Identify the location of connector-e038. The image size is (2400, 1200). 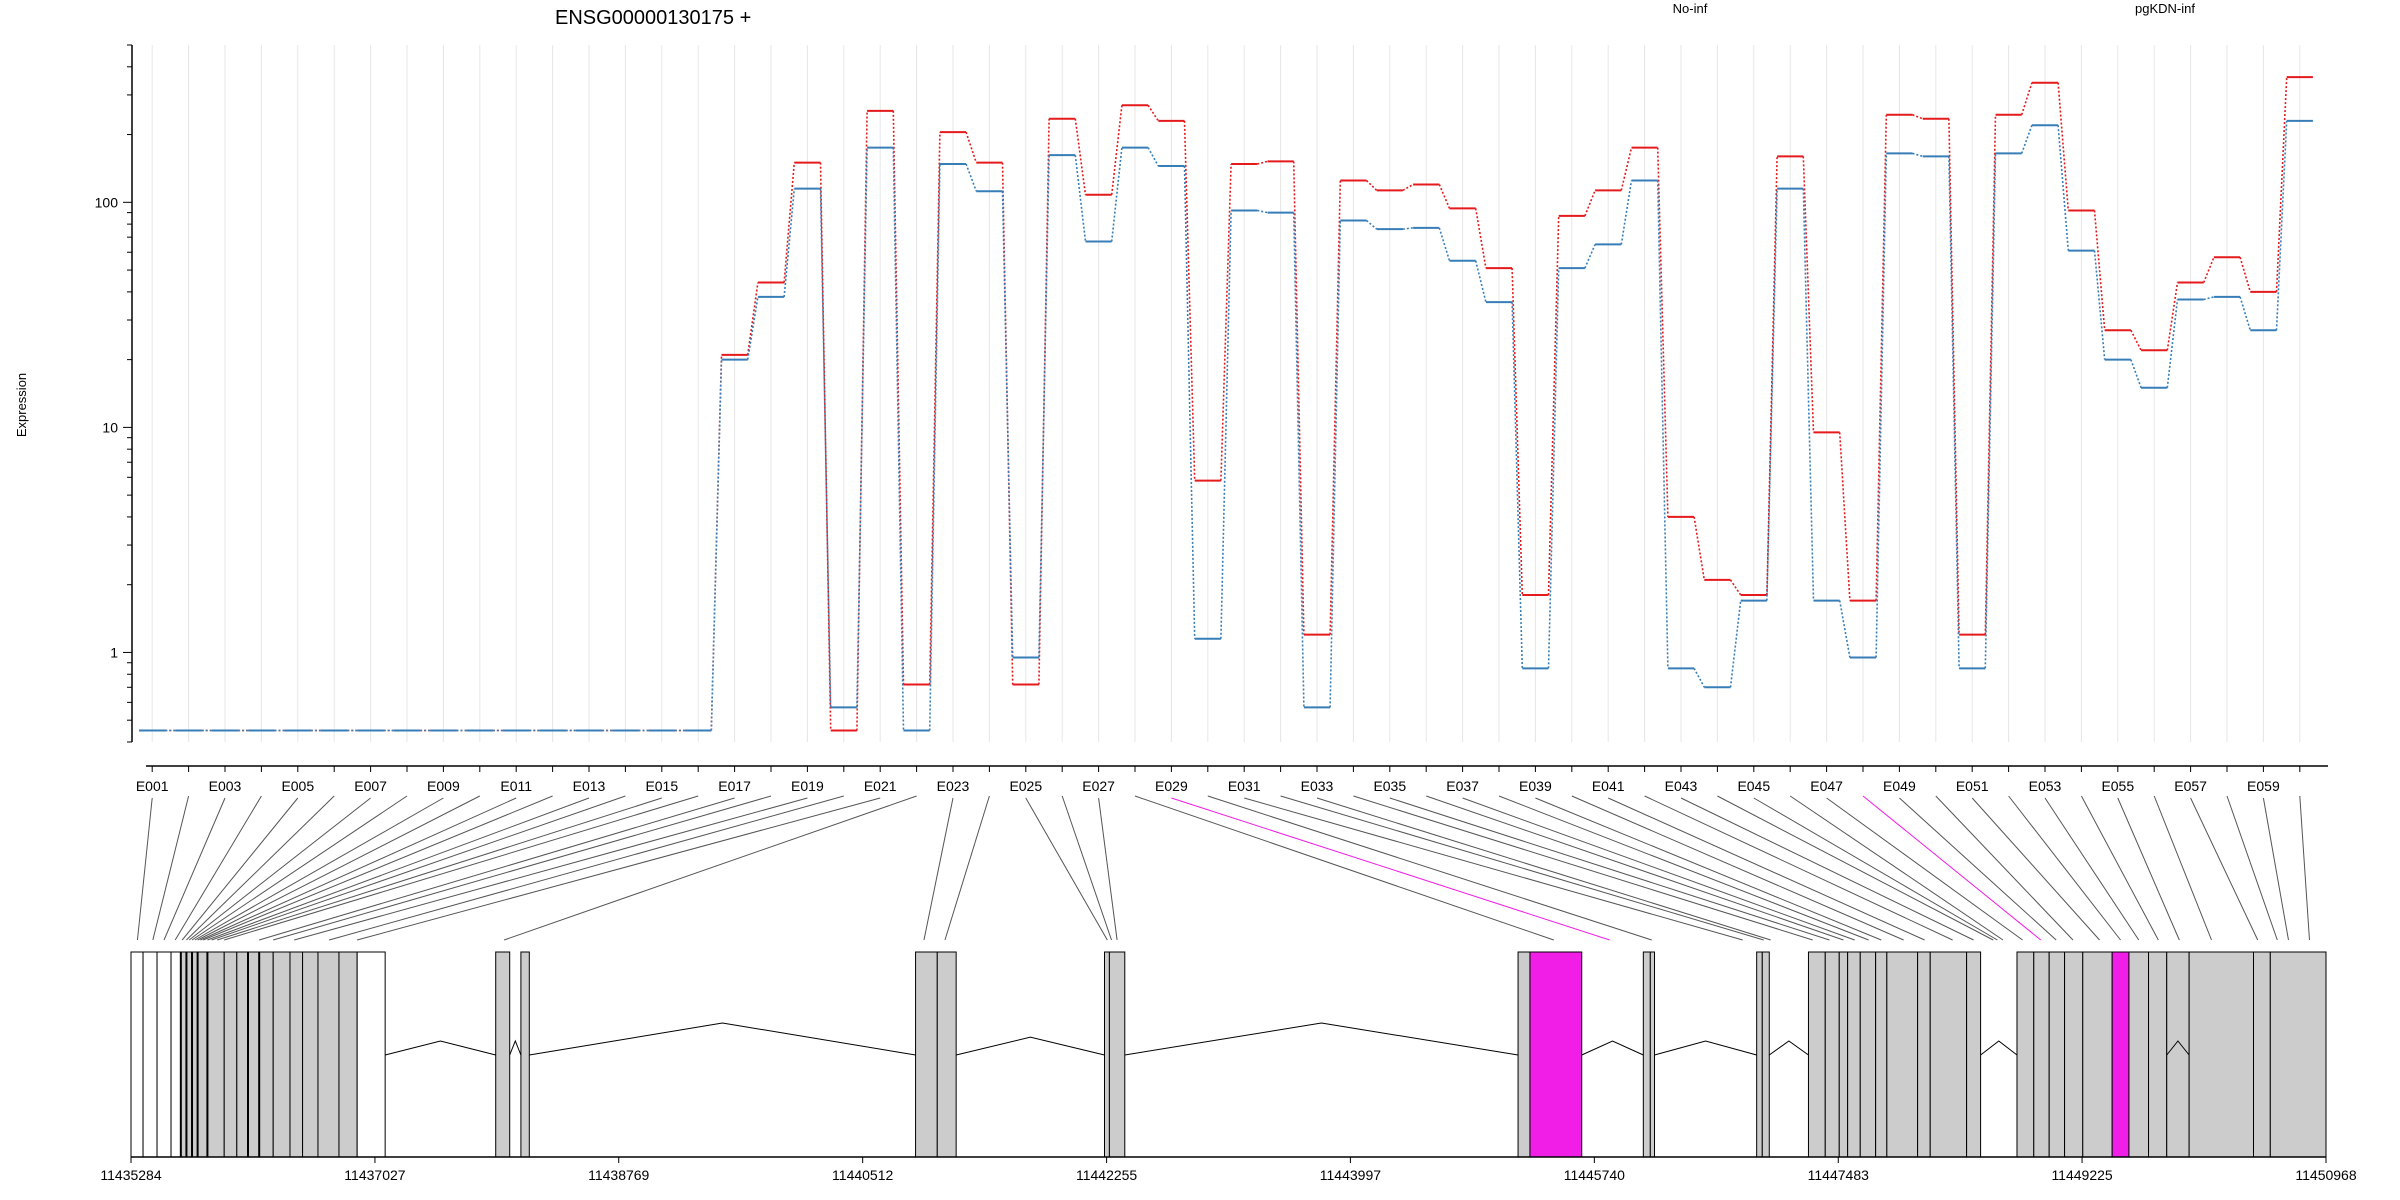
(1683, 868).